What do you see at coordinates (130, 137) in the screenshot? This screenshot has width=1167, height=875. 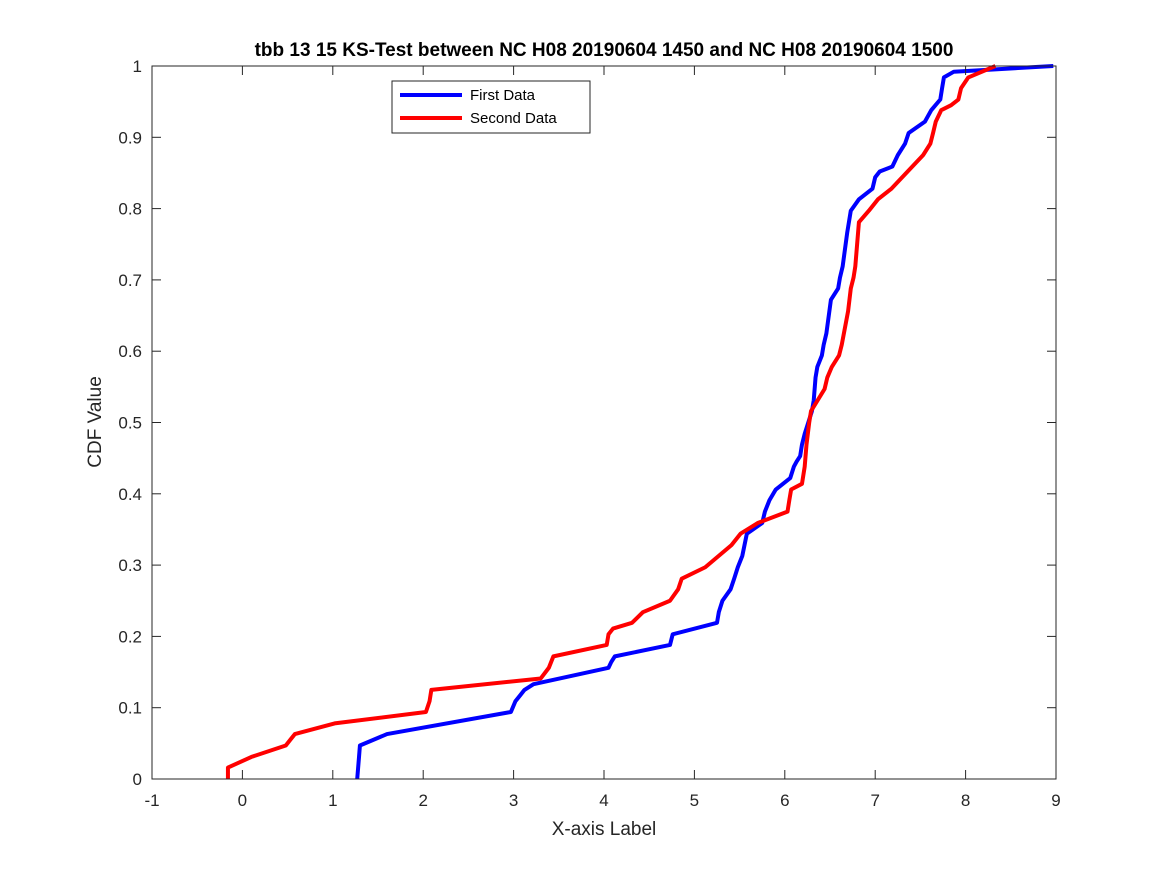 I see `y-tick-label: 0.9` at bounding box center [130, 137].